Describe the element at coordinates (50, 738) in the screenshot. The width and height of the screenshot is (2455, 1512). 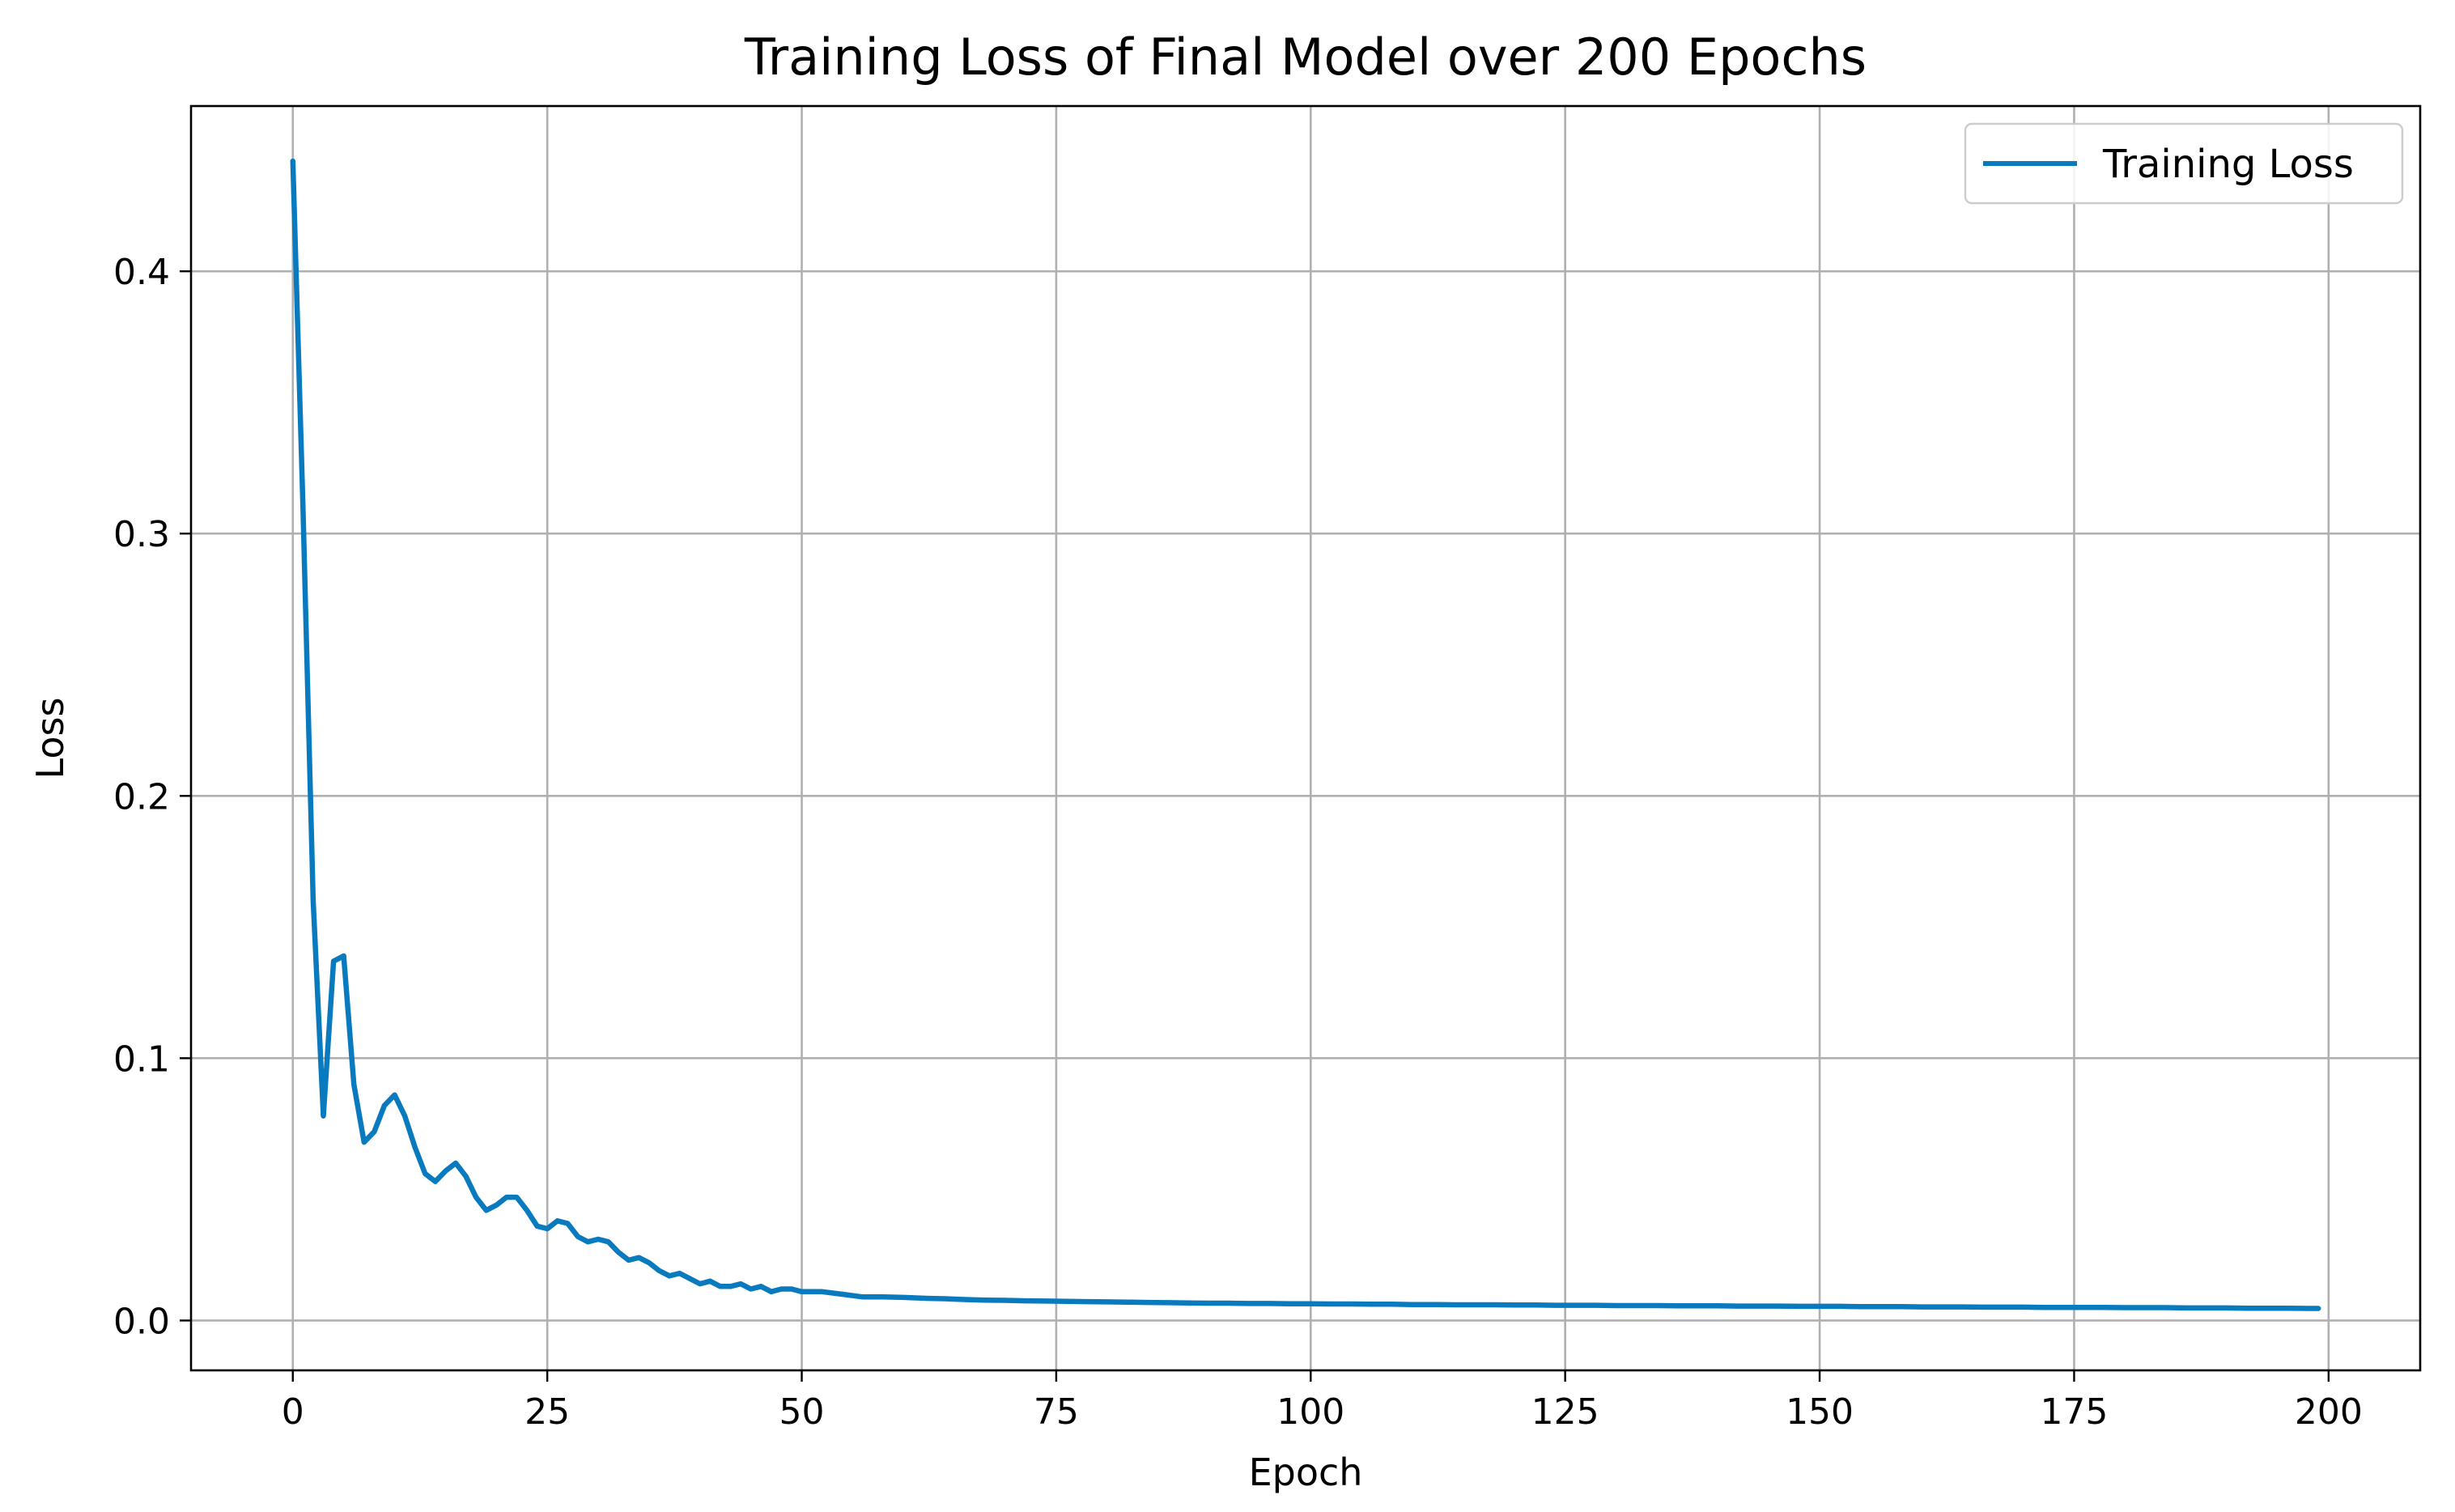
I see `y-axis-label: Loss` at that location.